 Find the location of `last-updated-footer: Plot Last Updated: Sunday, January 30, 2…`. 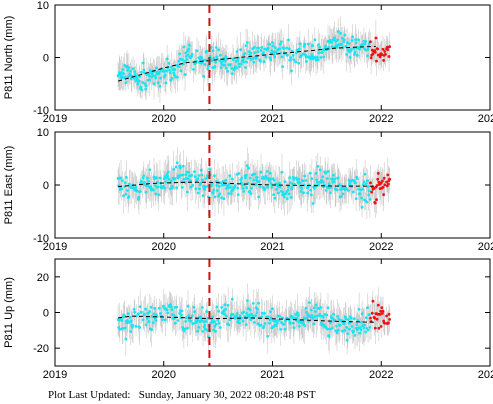

last-updated-footer: Plot Last Updated: Sunday, January 30, 2… is located at coordinates (182, 395).